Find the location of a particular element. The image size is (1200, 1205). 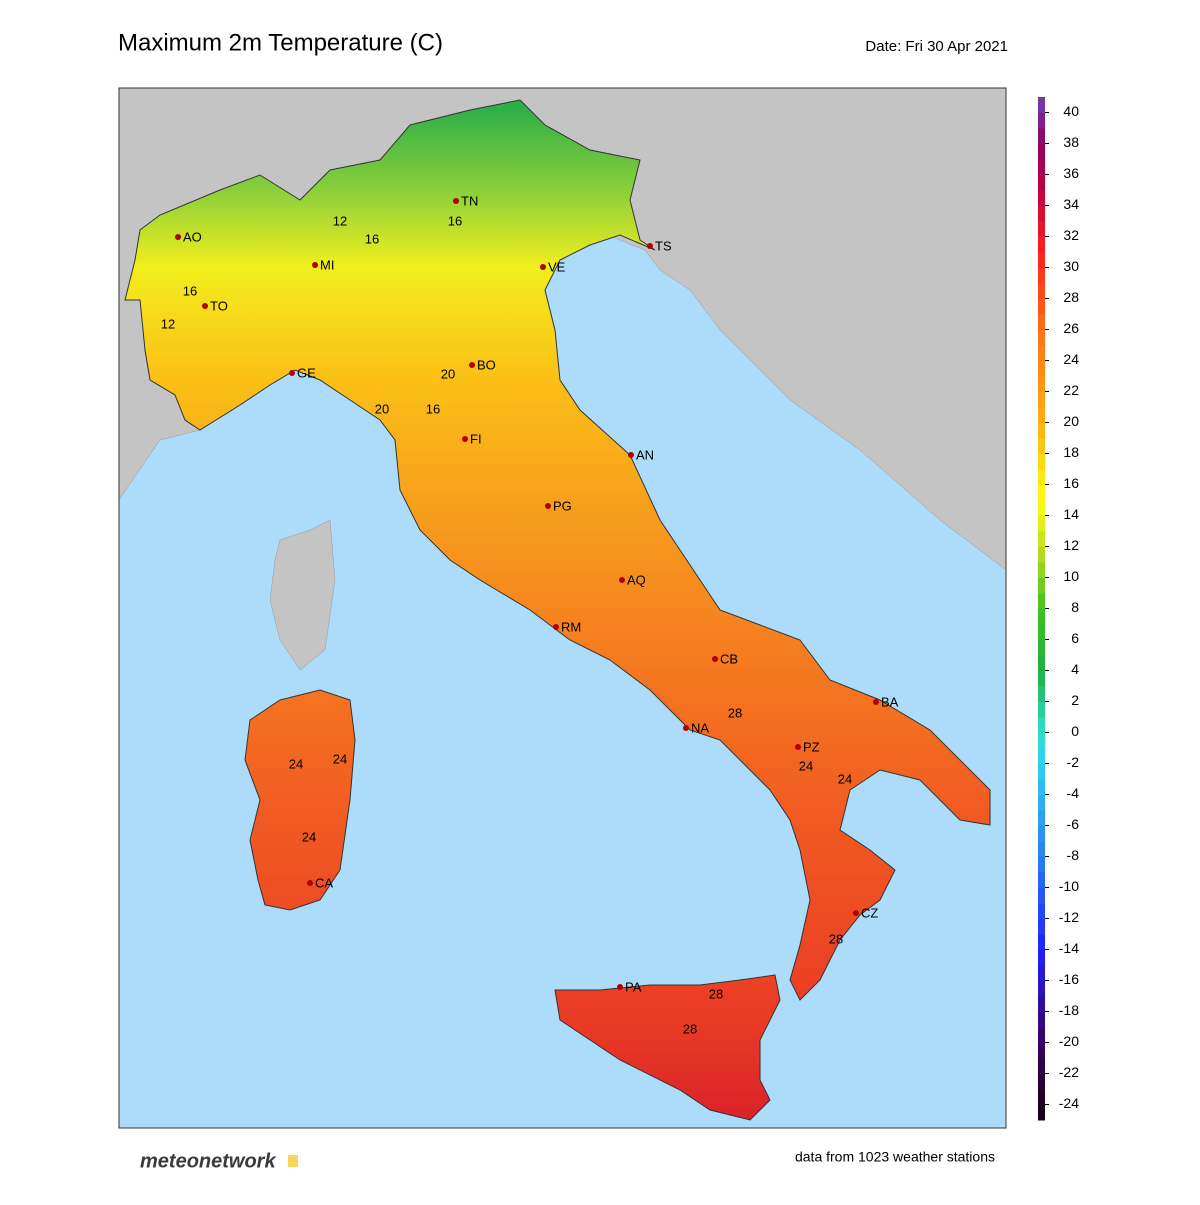

logo-square is located at coordinates (293, 1161).